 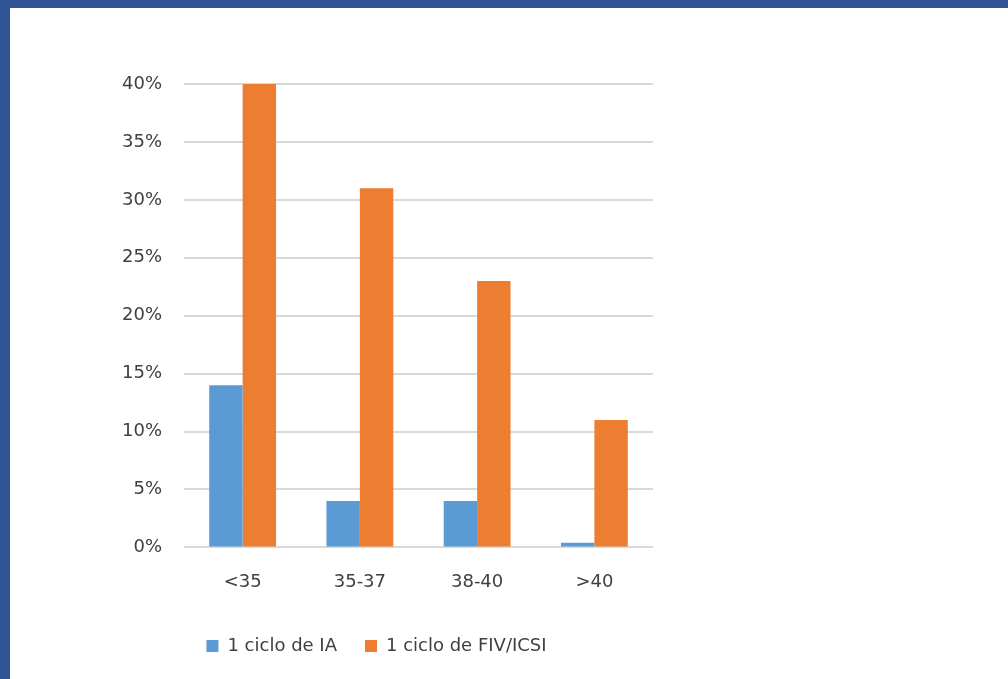 I want to click on legend-label: 1 ciclo de FIV/ICSI, so click(x=466, y=644).